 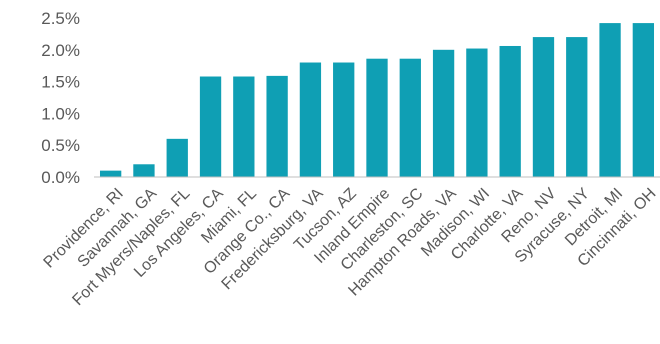 What do you see at coordinates (60, 18) in the screenshot?
I see `y-tick-label: 2.5%` at bounding box center [60, 18].